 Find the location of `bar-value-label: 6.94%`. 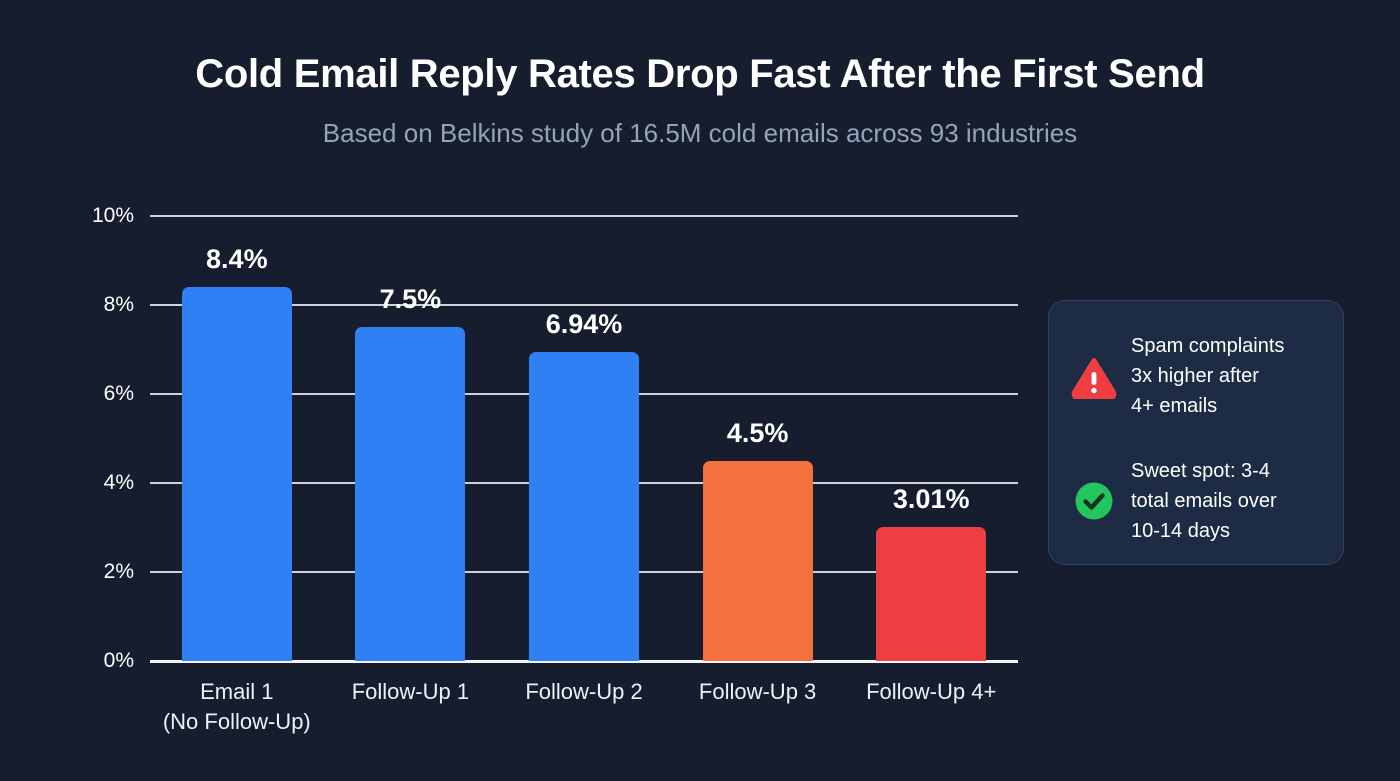

bar-value-label: 6.94% is located at coordinates (584, 324).